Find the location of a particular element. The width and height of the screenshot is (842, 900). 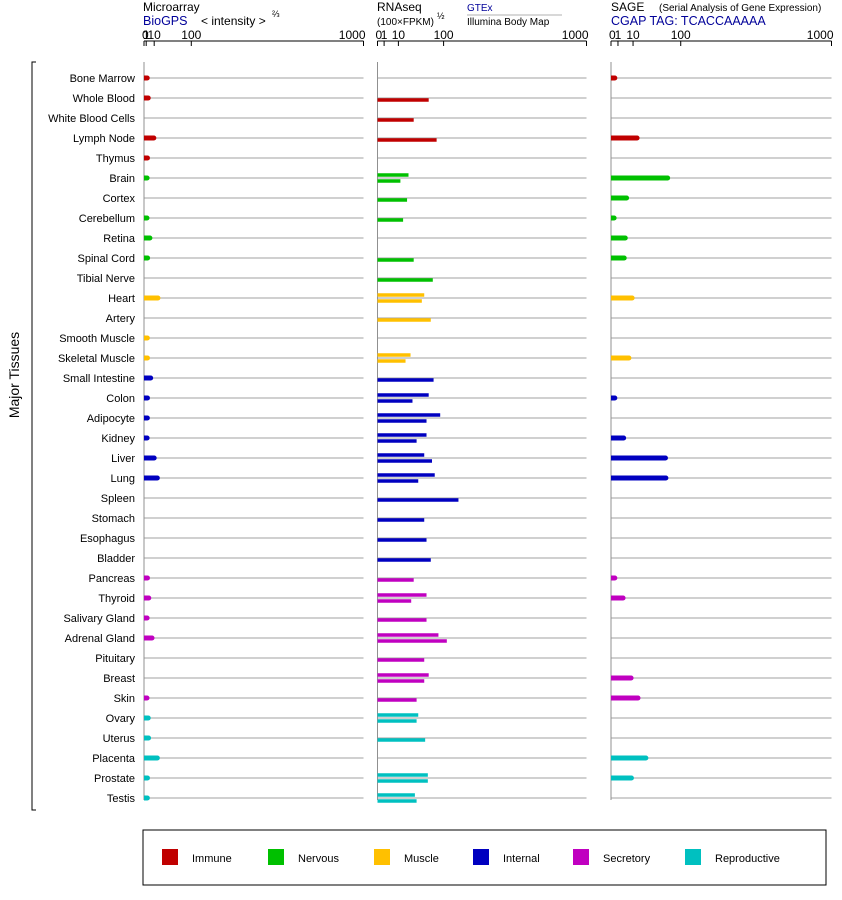

microarray-title: Microarray is located at coordinates (171, 7).